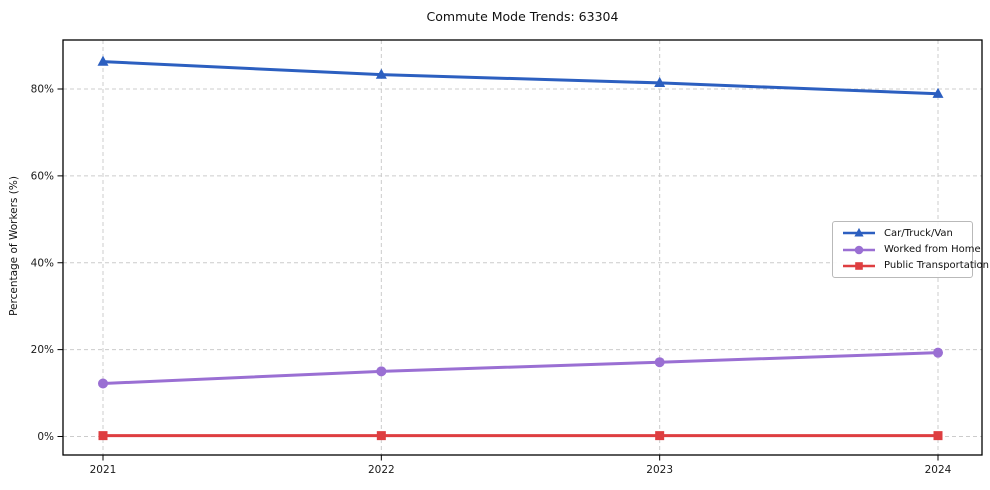 The height and width of the screenshot is (490, 990). What do you see at coordinates (45, 437) in the screenshot?
I see `svg-text: 0%` at bounding box center [45, 437].